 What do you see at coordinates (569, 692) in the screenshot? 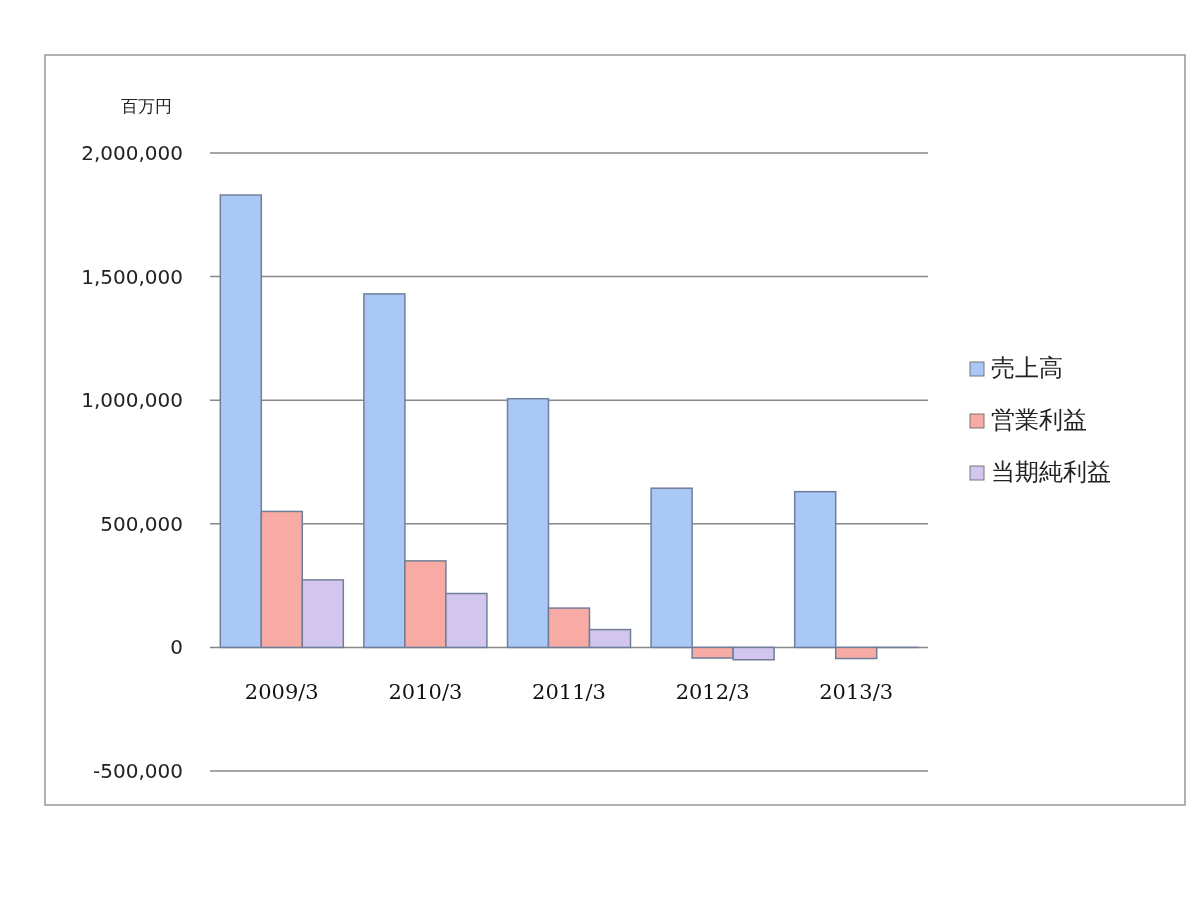
I see `x-tick-label: 2011/3` at bounding box center [569, 692].